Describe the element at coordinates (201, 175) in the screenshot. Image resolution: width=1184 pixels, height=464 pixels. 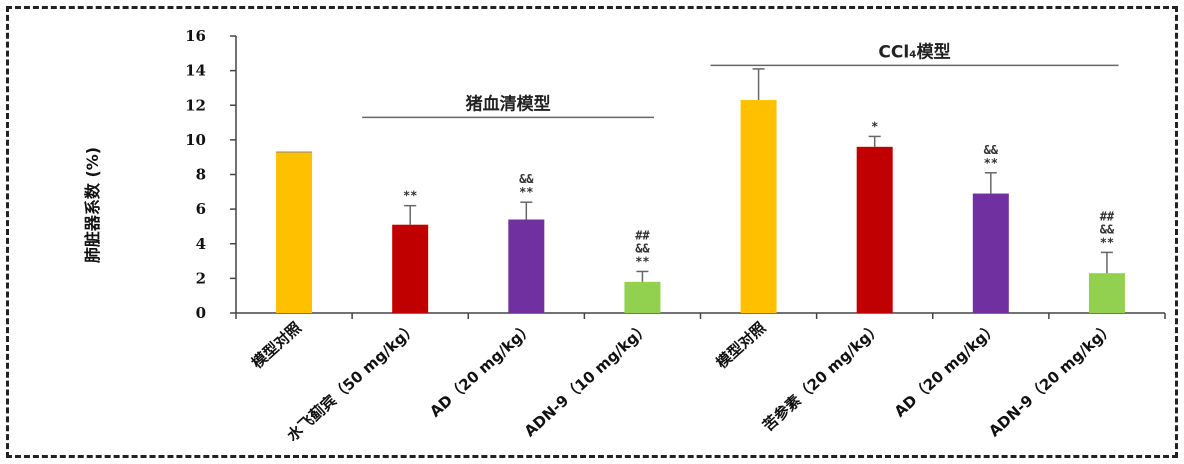
I see `y-tick-label: 8` at that location.